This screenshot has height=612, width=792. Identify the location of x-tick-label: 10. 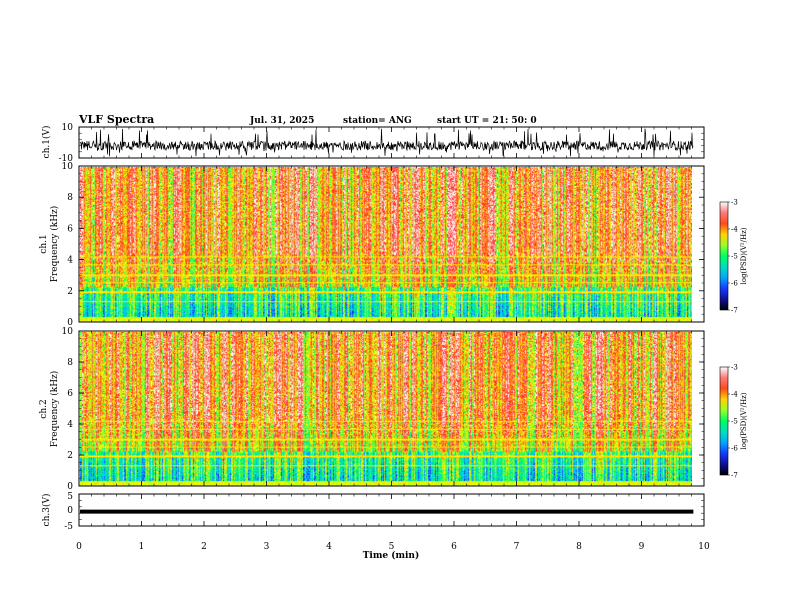
(704, 547).